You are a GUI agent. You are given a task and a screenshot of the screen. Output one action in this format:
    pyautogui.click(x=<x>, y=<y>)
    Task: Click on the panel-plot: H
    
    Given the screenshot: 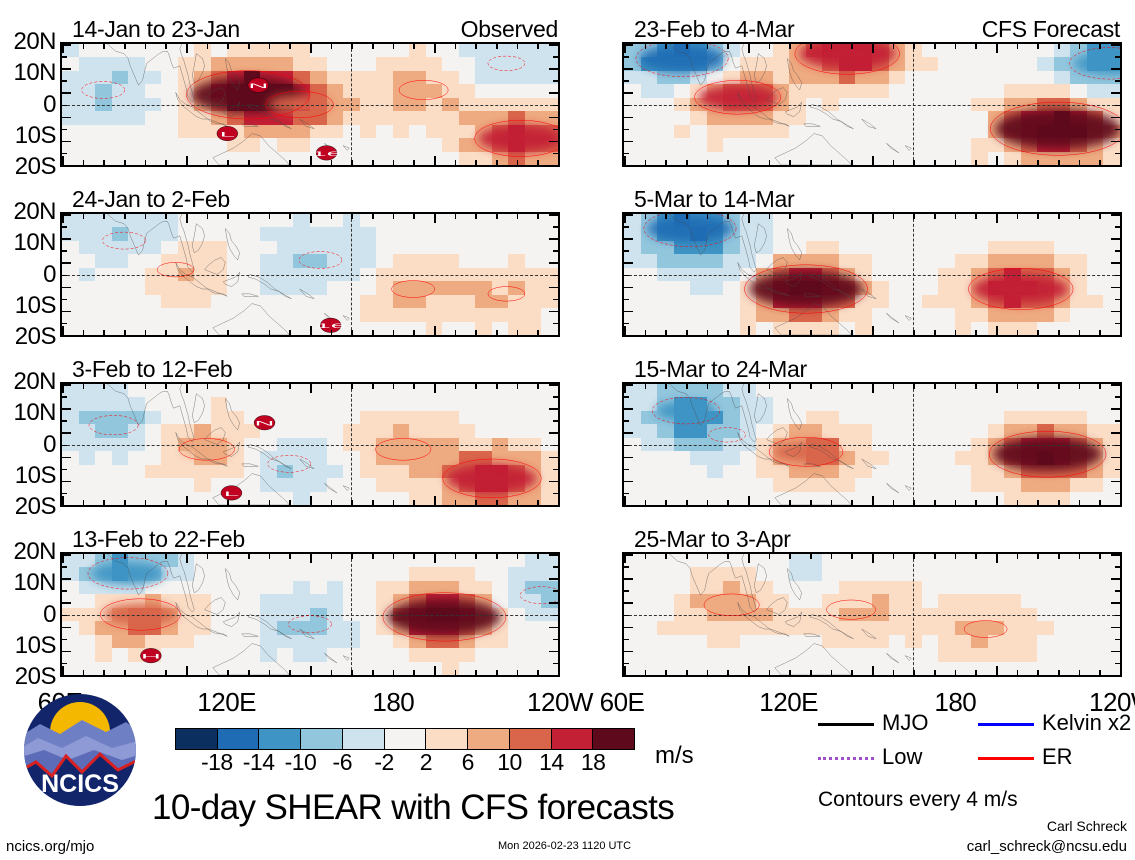 What is the action you would take?
    pyautogui.click(x=310, y=614)
    